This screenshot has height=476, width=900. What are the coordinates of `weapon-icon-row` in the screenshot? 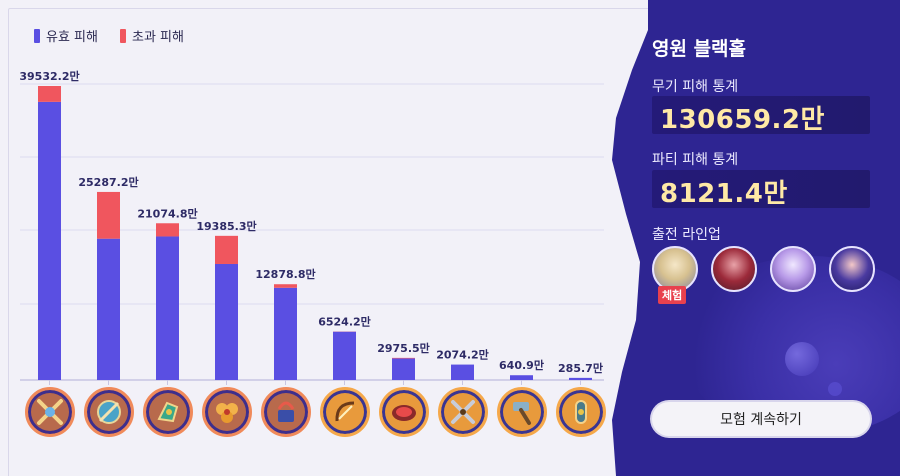 It's located at (320, 415).